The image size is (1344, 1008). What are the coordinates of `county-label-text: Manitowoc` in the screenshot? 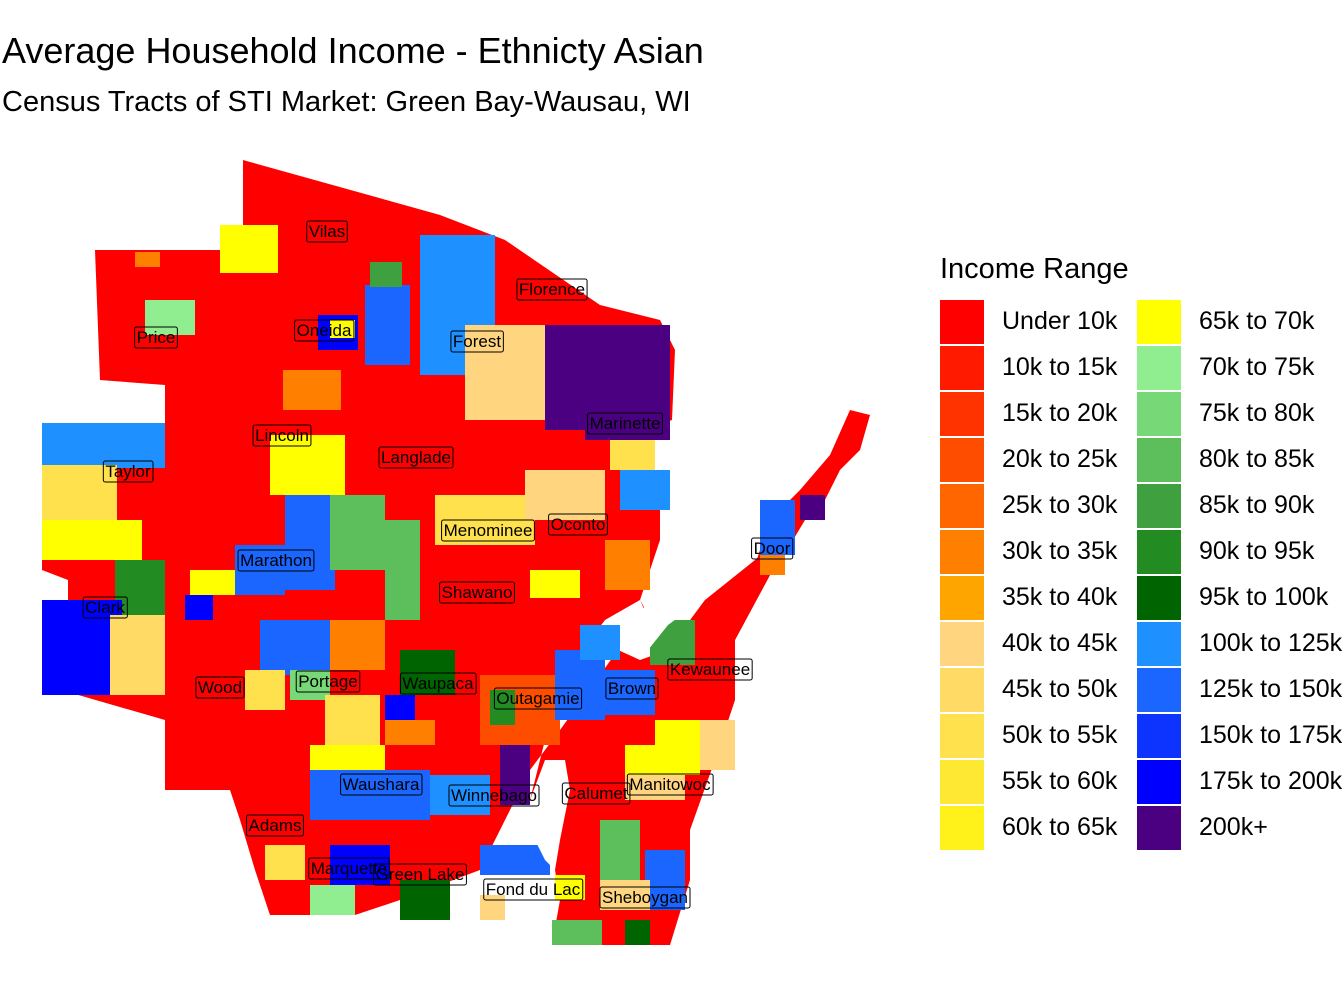 It's located at (670, 784).